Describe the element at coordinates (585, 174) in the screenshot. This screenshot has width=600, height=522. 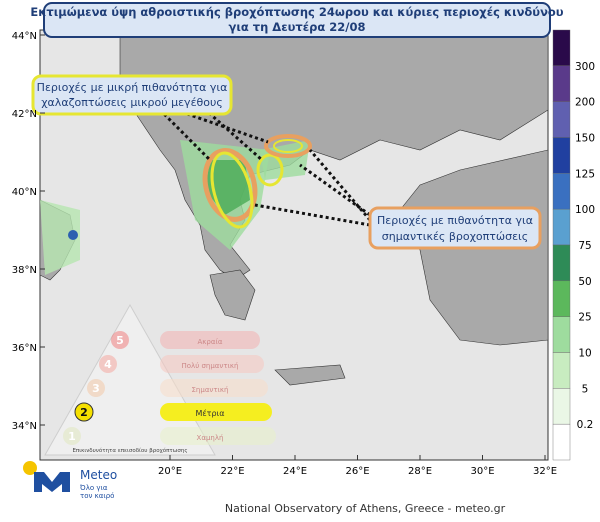
I see `colorbar-label: 125` at that location.